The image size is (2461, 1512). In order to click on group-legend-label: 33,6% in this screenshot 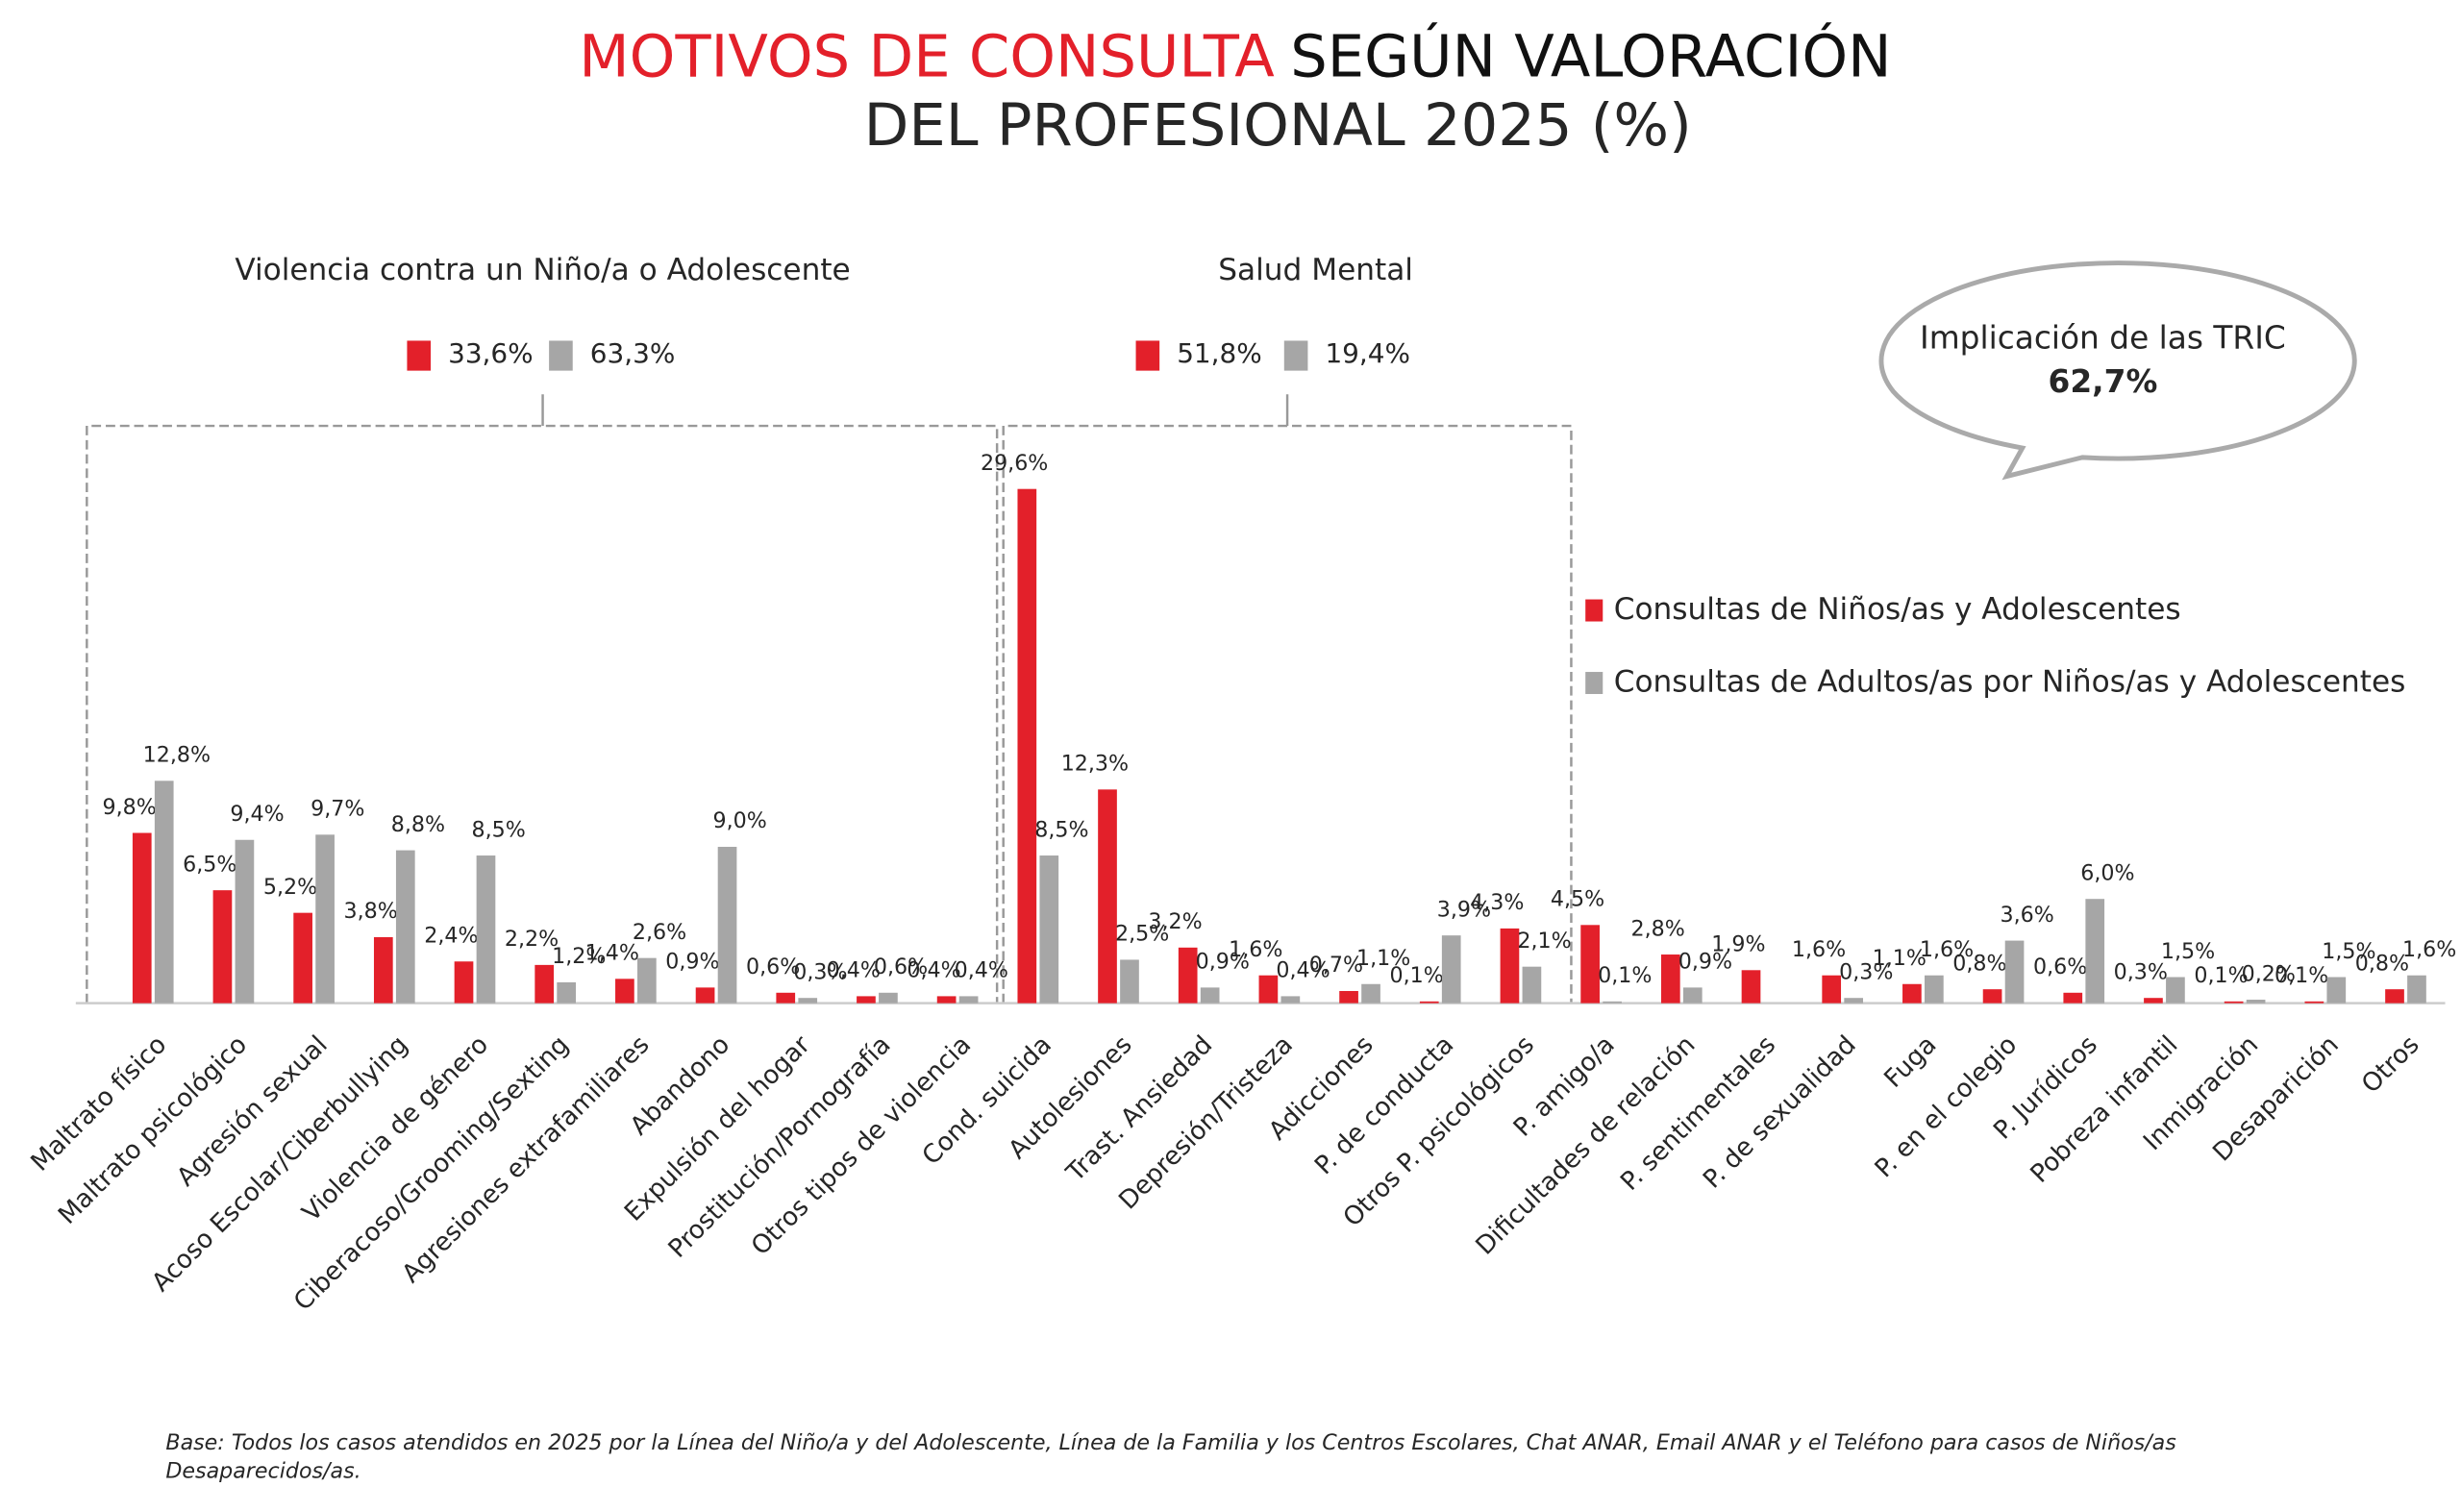, I will do `click(491, 353)`.